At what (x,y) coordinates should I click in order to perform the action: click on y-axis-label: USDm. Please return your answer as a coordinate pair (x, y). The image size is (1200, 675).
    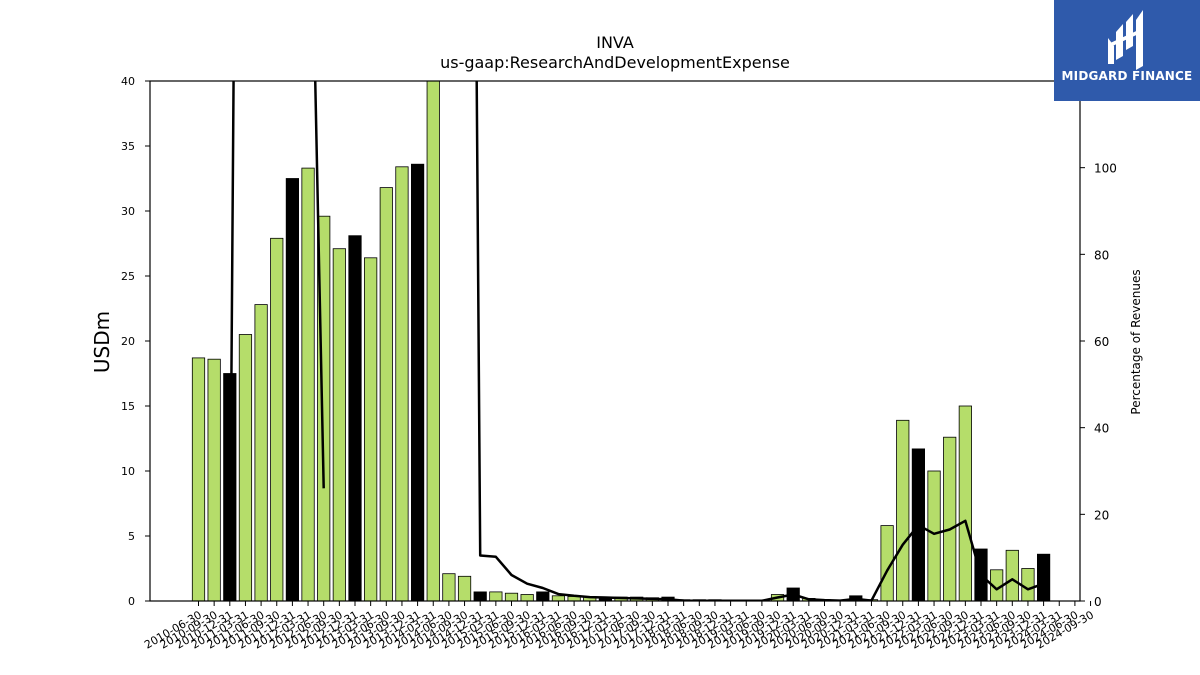
    Looking at the image, I should click on (102, 342).